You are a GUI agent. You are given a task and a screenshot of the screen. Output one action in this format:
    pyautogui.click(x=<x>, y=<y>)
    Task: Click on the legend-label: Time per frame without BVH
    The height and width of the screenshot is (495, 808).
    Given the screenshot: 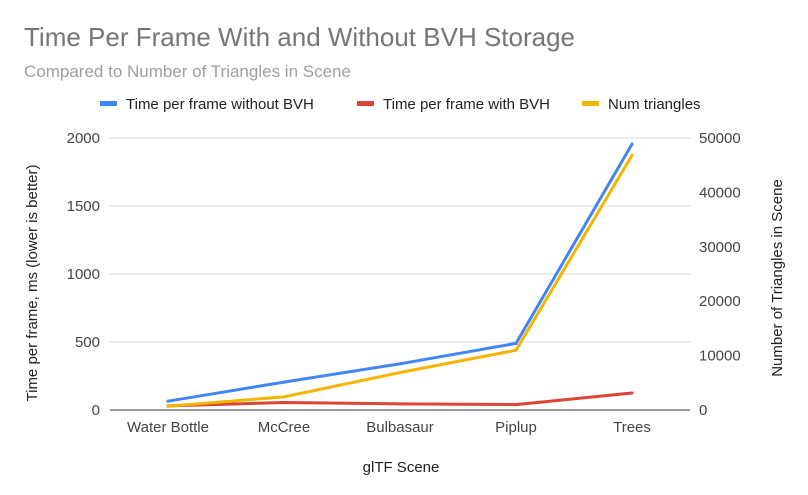 What is the action you would take?
    pyautogui.click(x=220, y=104)
    